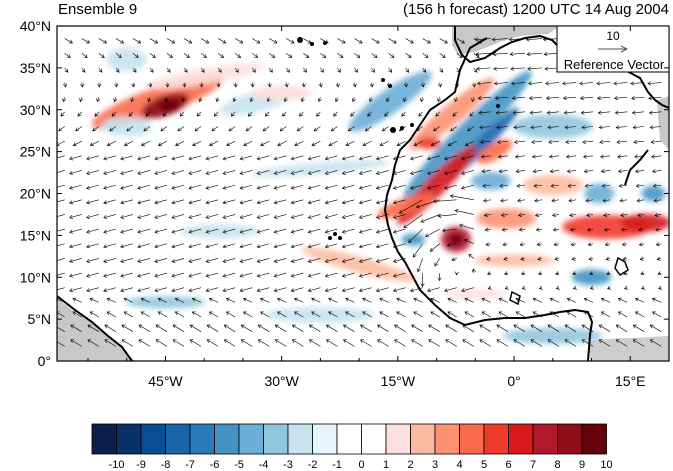  I want to click on ensemble-title: Ensemble 9, so click(98, 9).